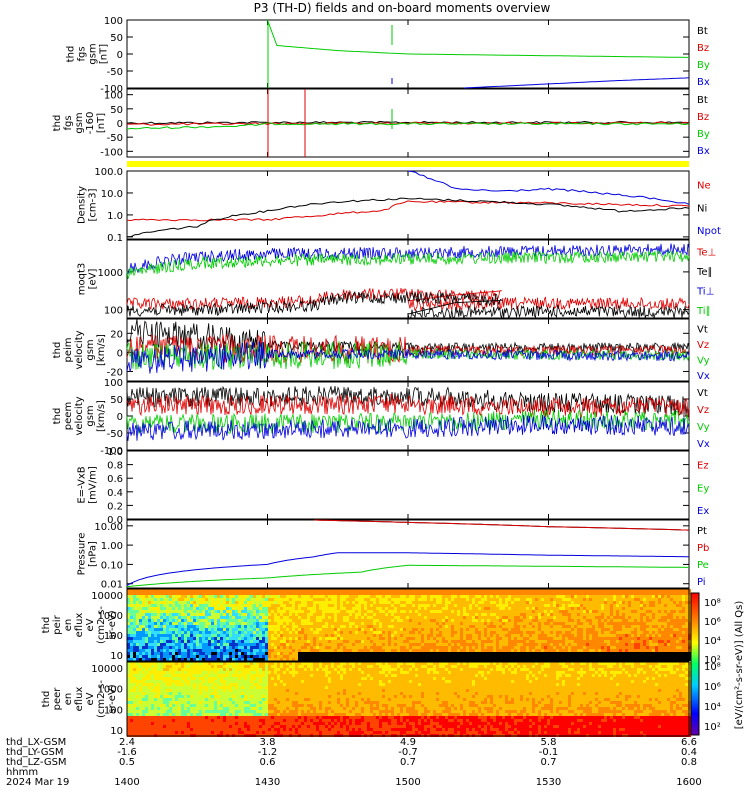 The height and width of the screenshot is (800, 750). Describe the element at coordinates (408, 217) in the screenshot. I see `series-Ni` at that location.